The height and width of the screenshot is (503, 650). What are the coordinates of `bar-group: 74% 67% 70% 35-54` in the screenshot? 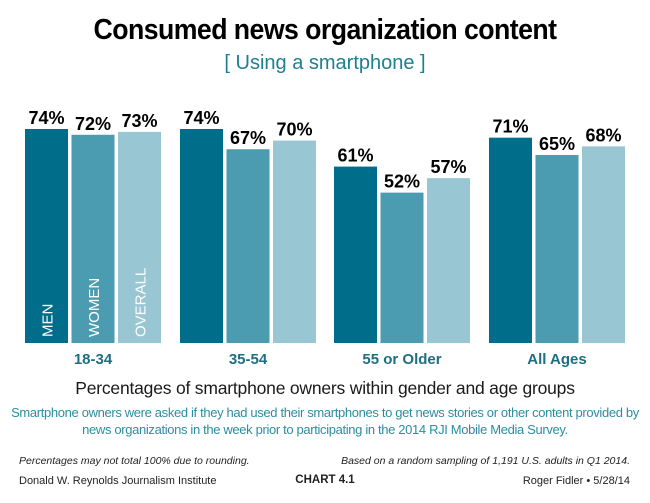 It's located at (248, 238).